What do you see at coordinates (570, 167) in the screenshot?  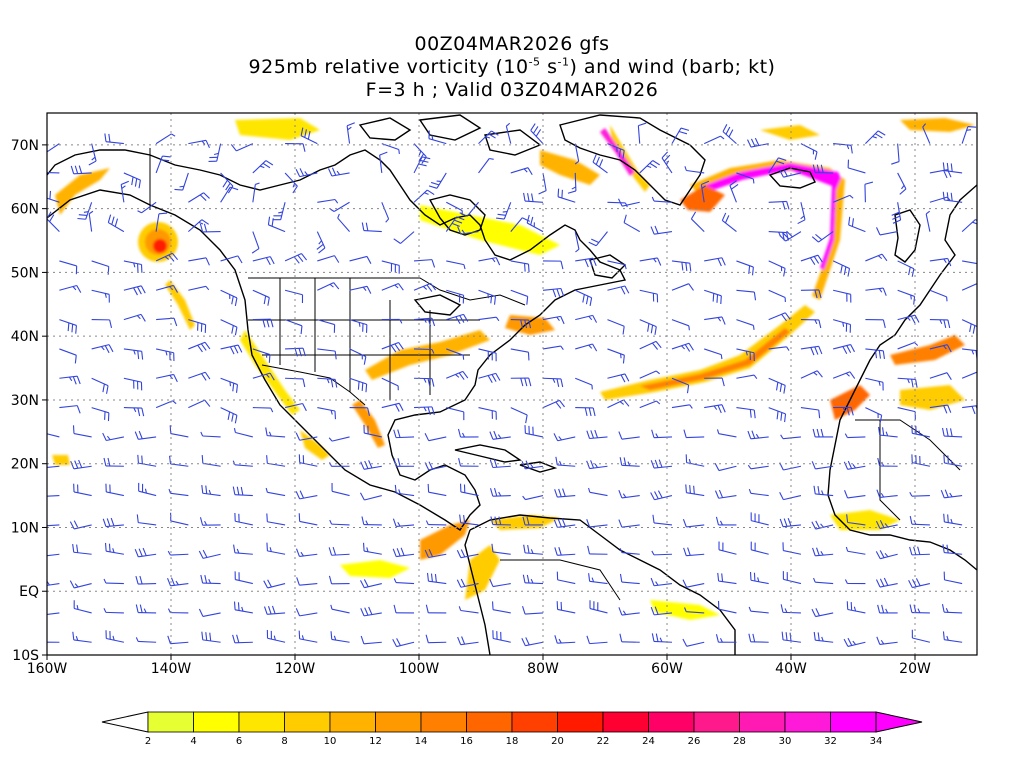 I see `vorticity-feature-labrador` at bounding box center [570, 167].